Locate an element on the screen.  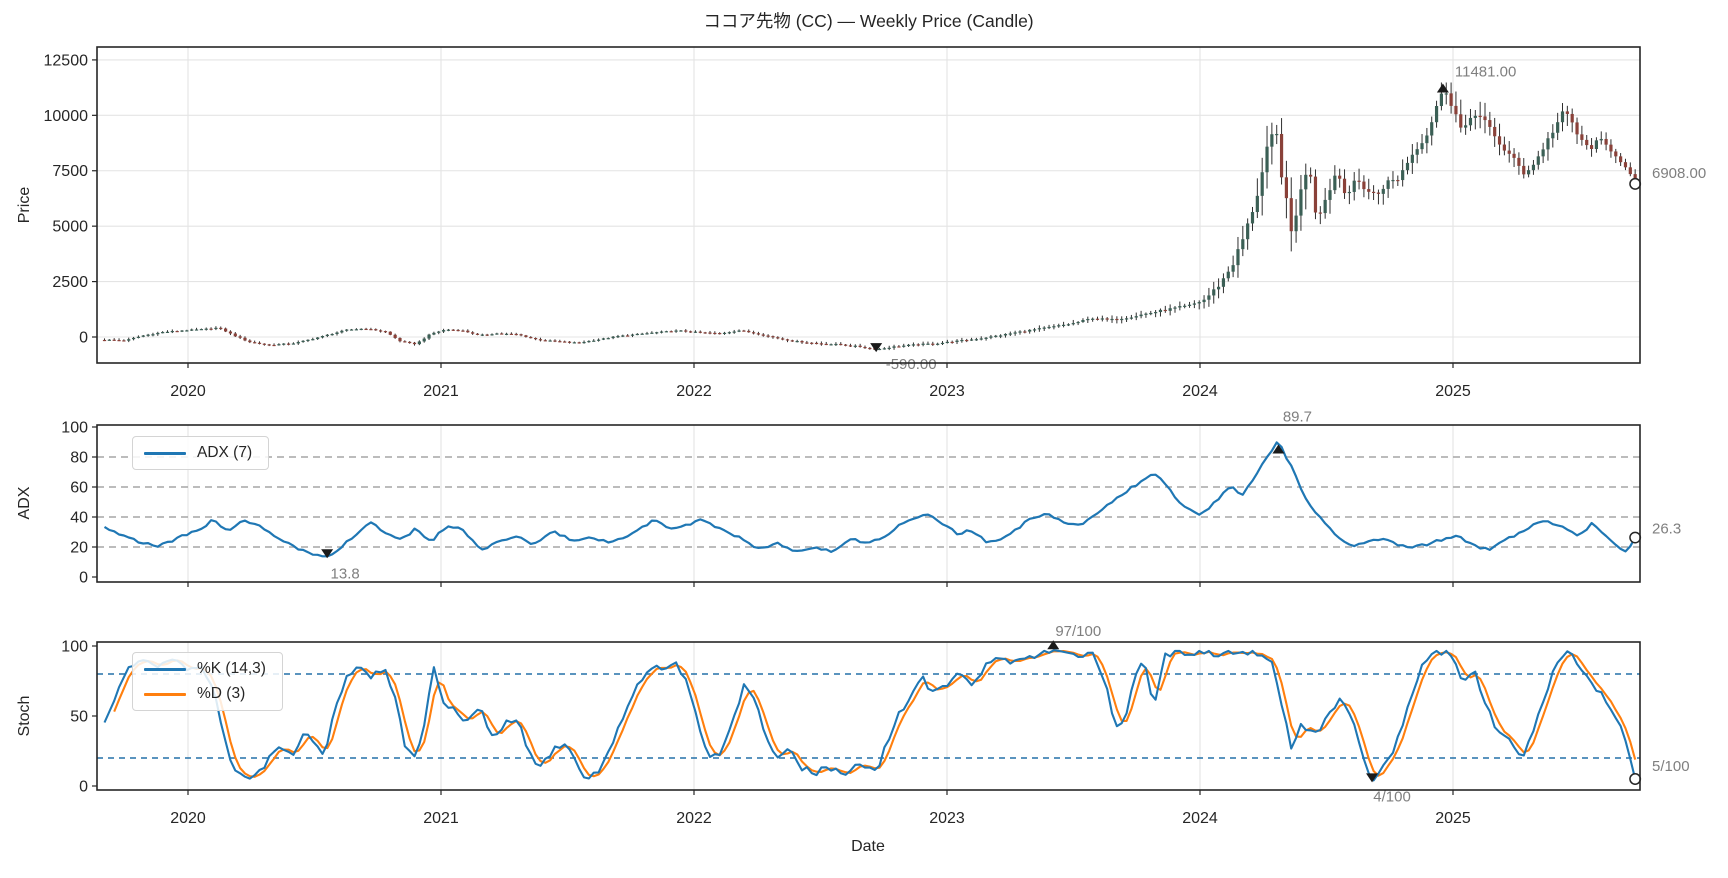
x-tick-label: 2021 is located at coordinates (441, 818).